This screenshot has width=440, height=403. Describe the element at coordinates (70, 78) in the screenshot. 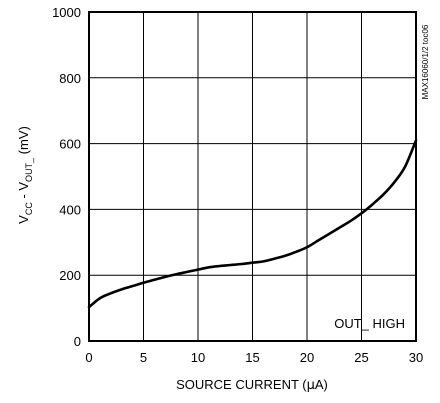

I see `y-tick-label: 800` at that location.